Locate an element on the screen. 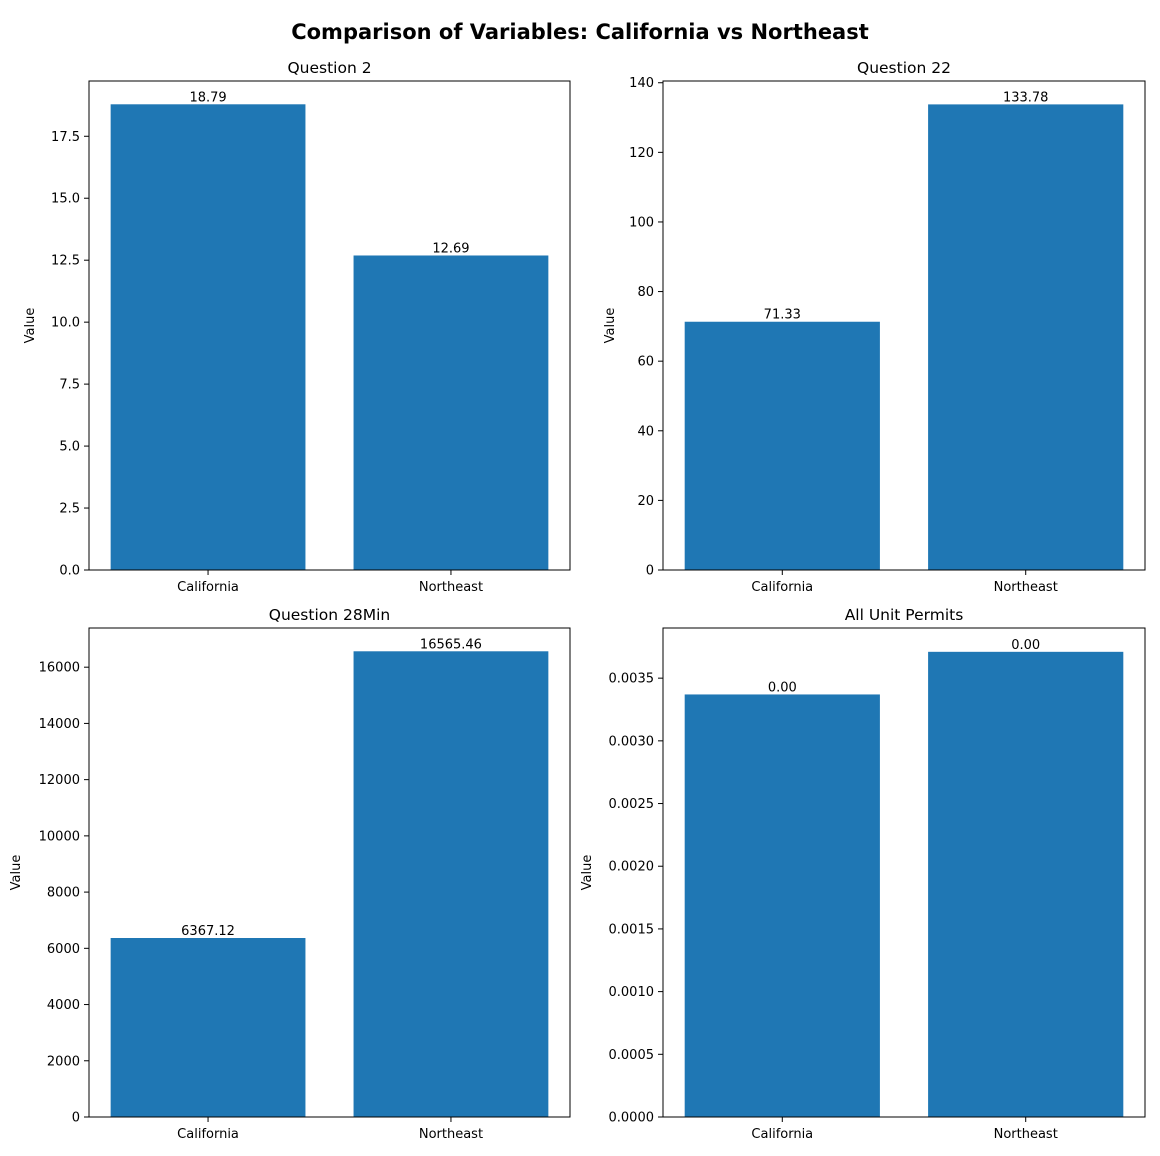  y-tick-label: 0.0035 is located at coordinates (632, 679).